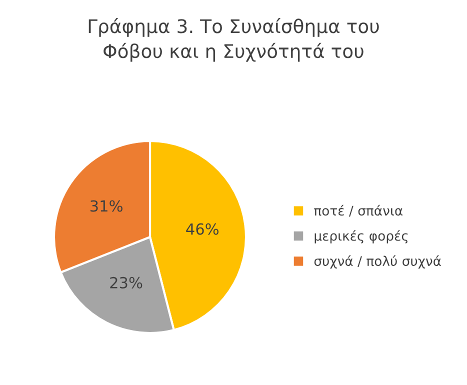  I want to click on chart-title: Γράφημα 3. Το Συναίσθημα του Φόβου και η Συχνότητά του, so click(233, 40).